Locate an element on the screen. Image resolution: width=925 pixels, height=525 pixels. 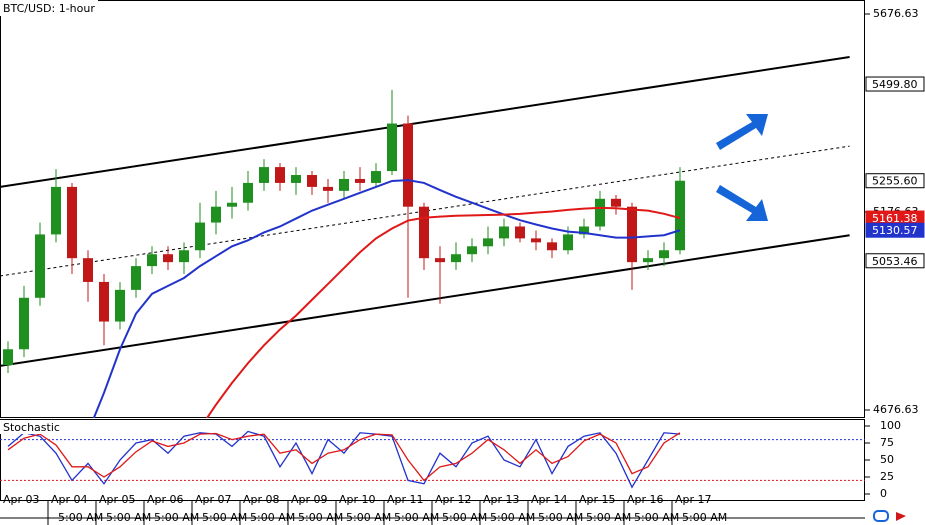
price-badge-label: 5499.80 is located at coordinates (895, 84).